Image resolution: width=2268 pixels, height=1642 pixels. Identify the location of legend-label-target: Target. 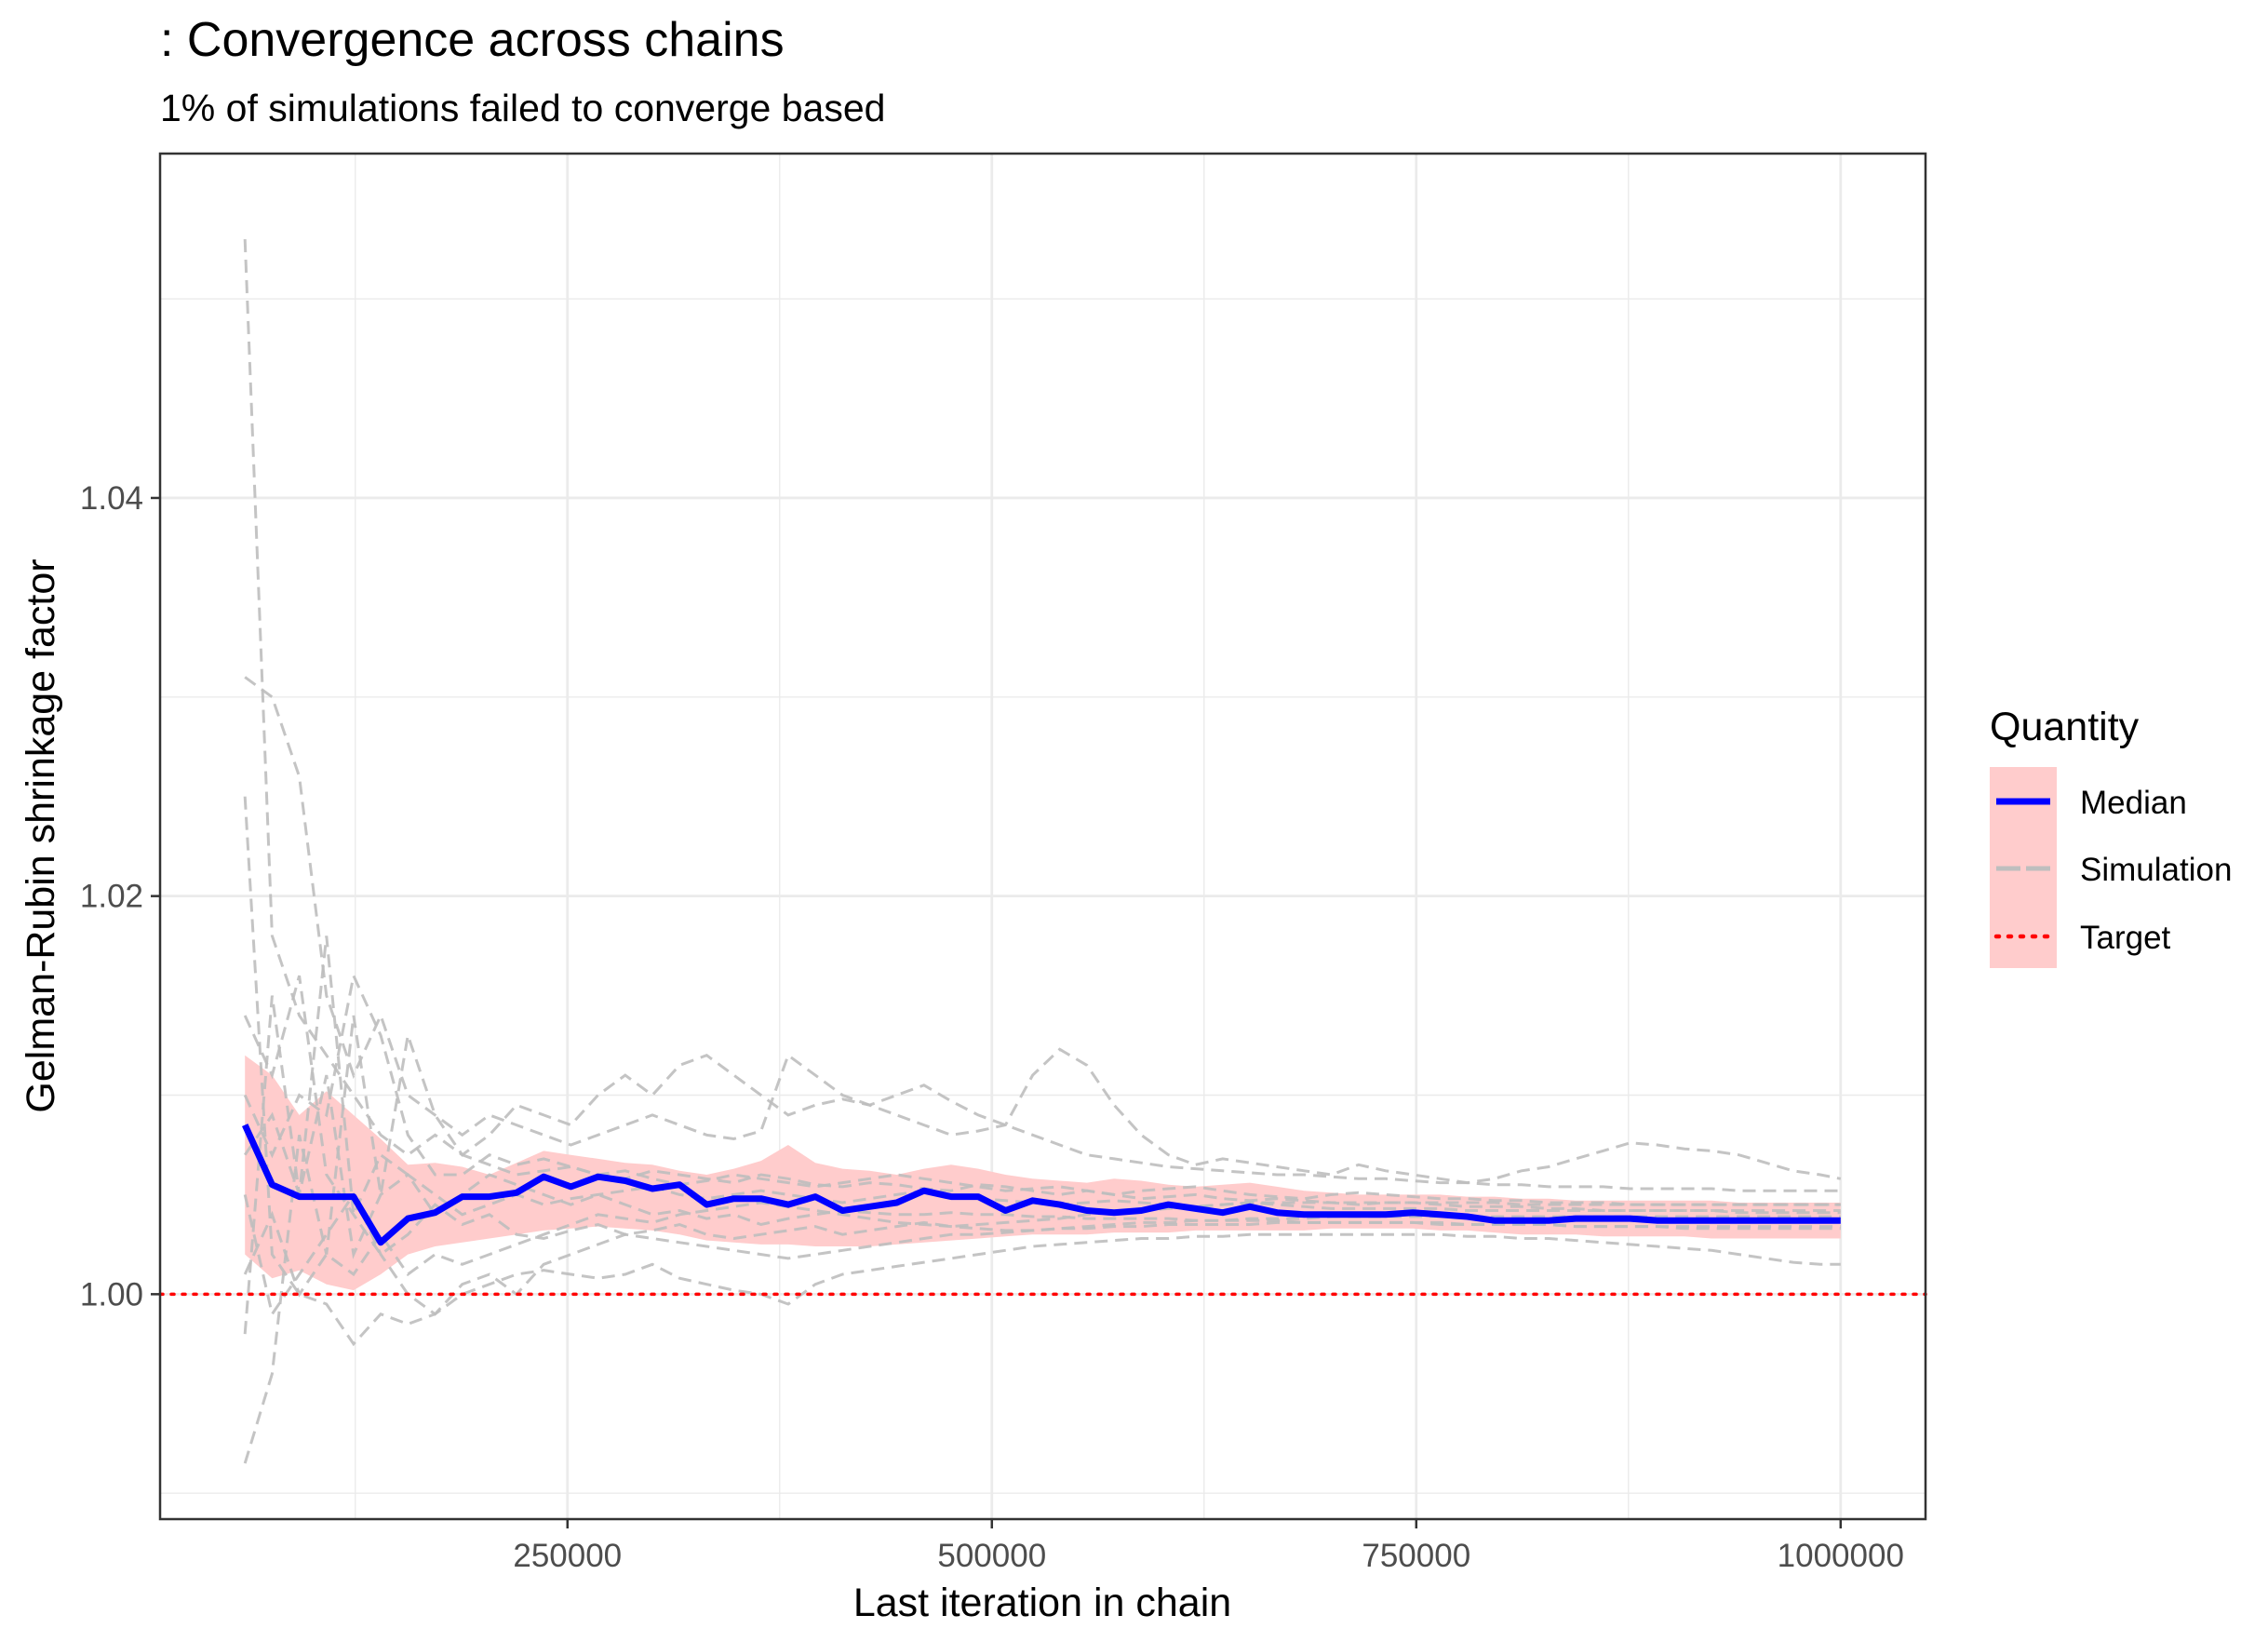
(2125, 938).